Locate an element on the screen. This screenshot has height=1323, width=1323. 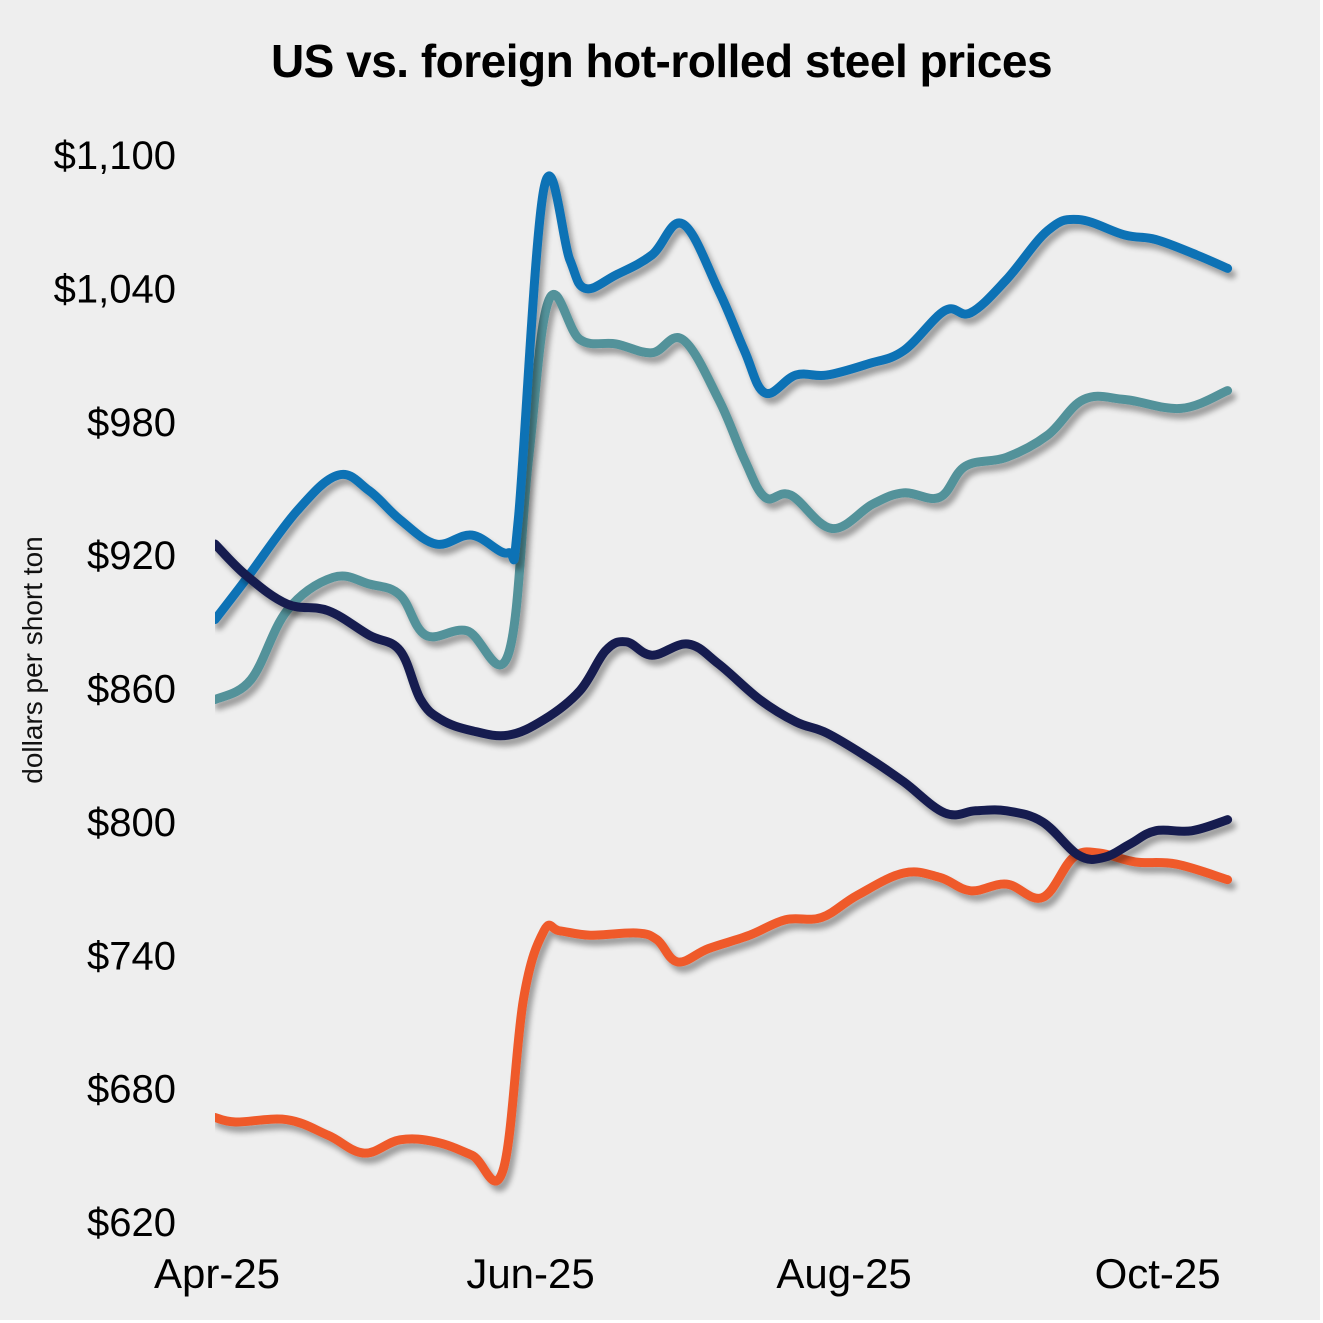
y-tick-label: $980 is located at coordinates (131, 423).